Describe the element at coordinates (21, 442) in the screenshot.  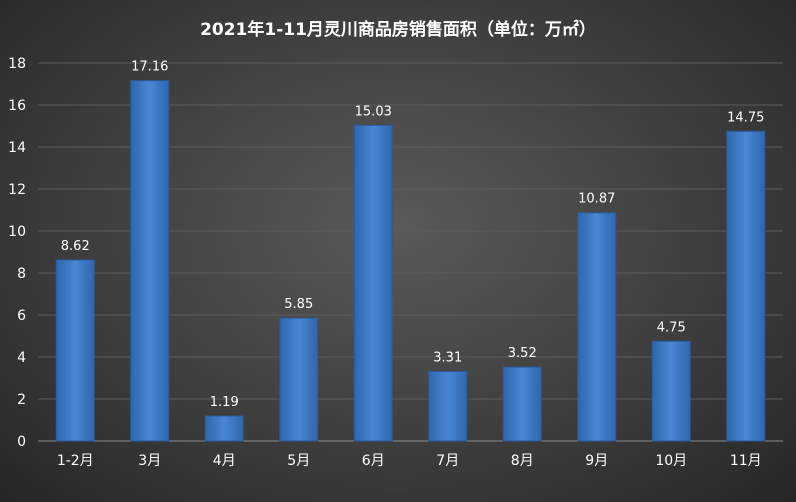
I see `y-tick-label: 0` at that location.